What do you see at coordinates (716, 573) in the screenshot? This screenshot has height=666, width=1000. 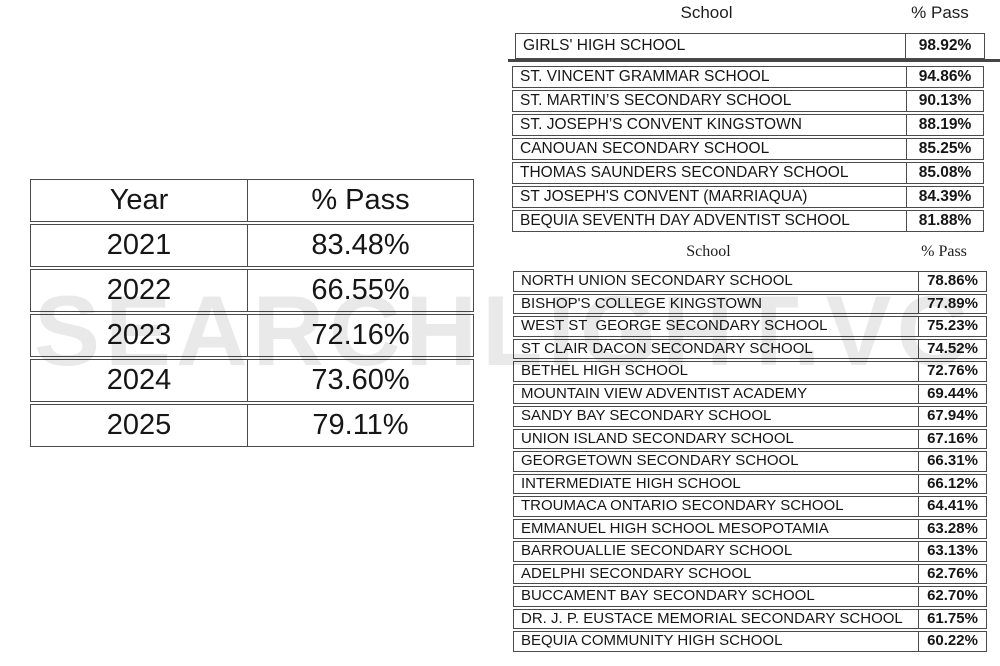 I see `school-name-cell: ADELPHI SECONDARY SCHOOL` at bounding box center [716, 573].